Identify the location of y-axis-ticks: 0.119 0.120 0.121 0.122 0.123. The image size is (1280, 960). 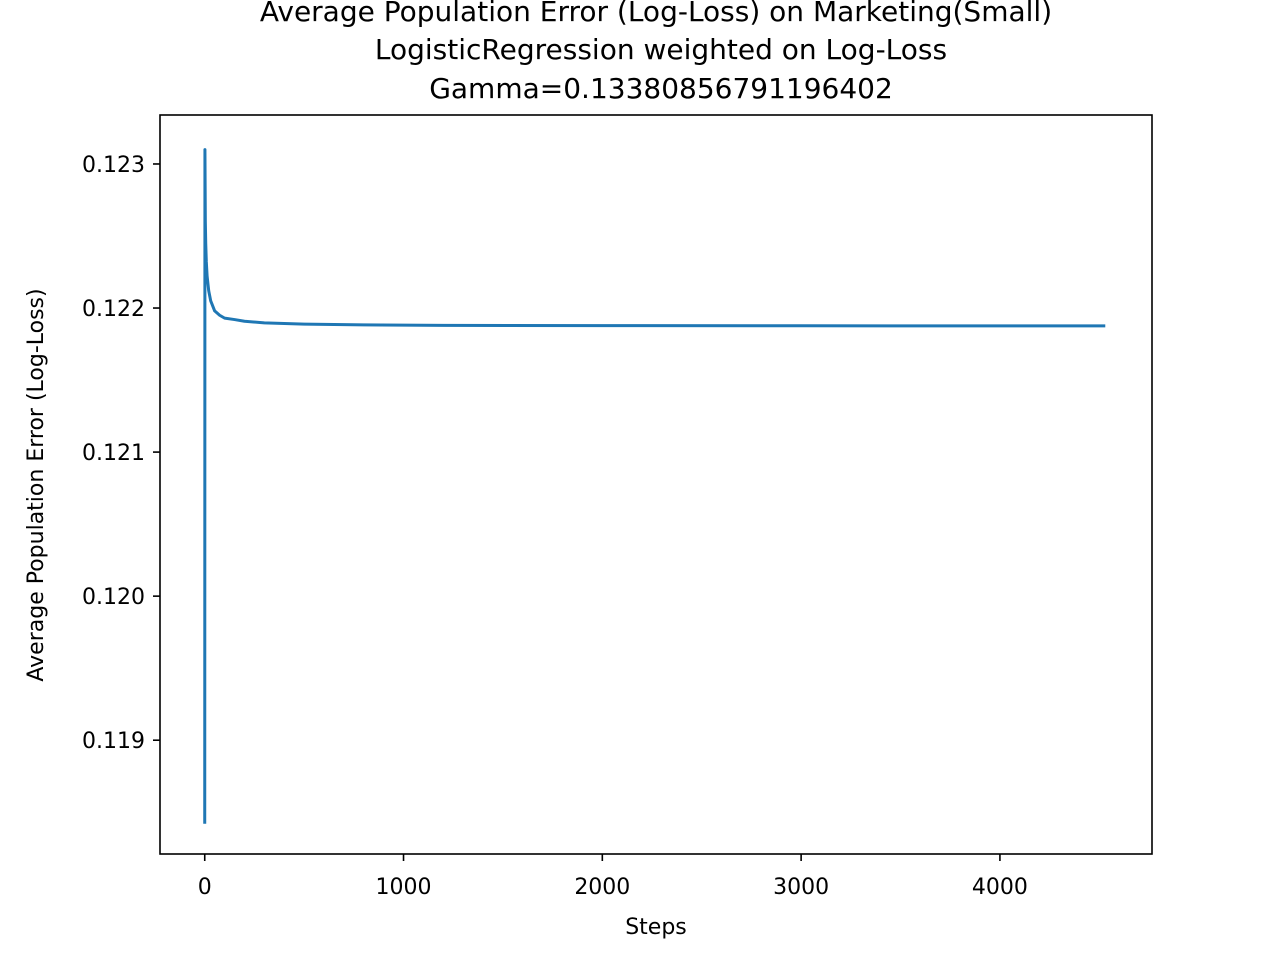
(121, 453).